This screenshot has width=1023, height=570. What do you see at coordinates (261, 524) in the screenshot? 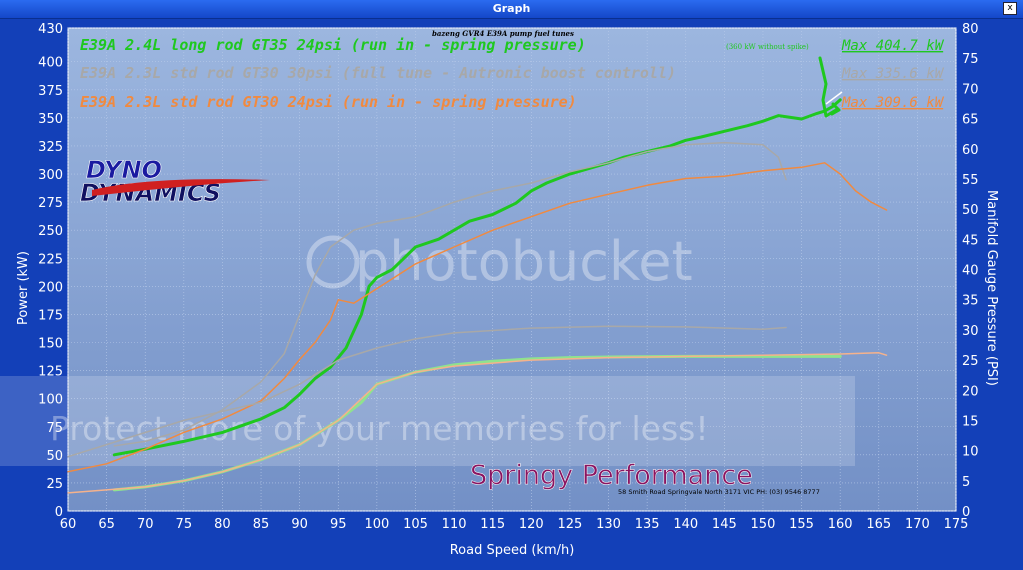
I see `x-tick-label: 85` at bounding box center [261, 524].